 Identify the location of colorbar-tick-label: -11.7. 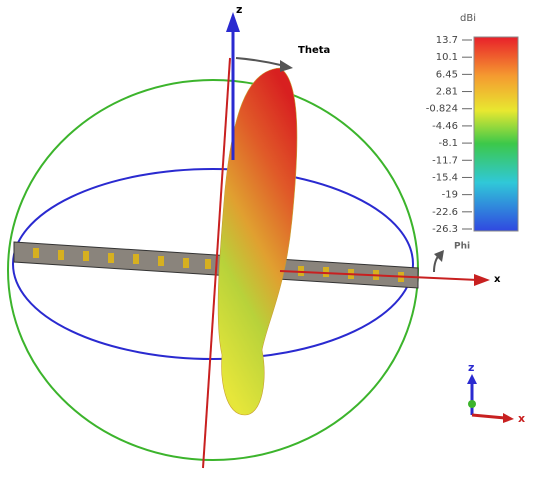
(445, 160).